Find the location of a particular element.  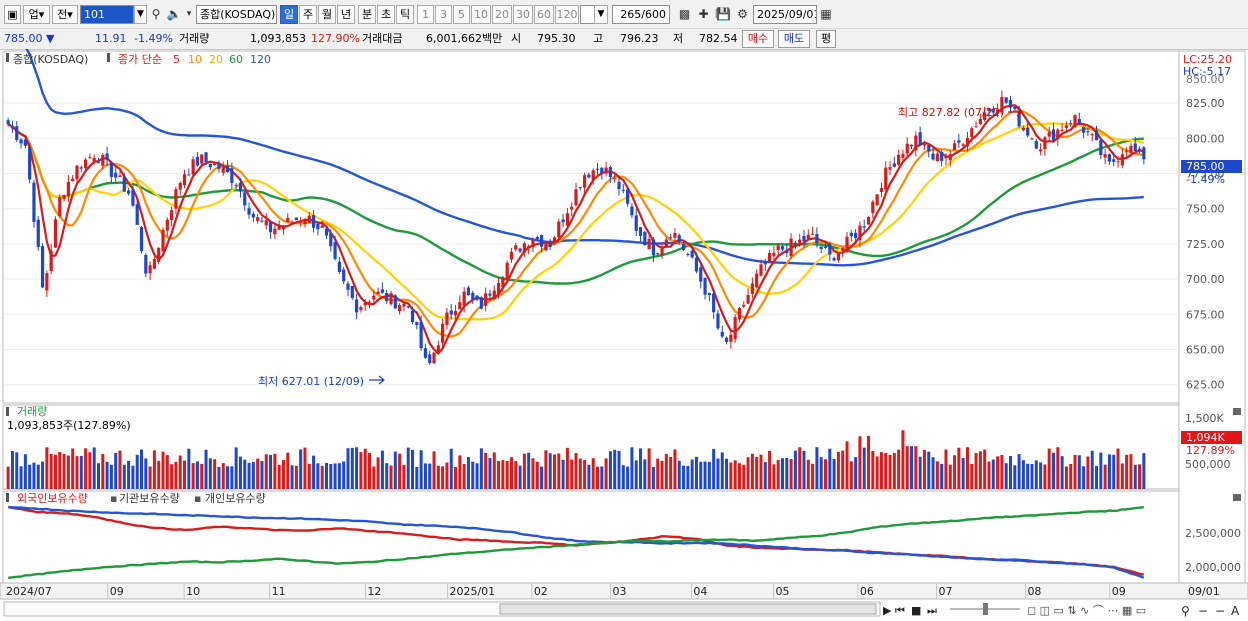

sell-button: 매도 is located at coordinates (794, 39).